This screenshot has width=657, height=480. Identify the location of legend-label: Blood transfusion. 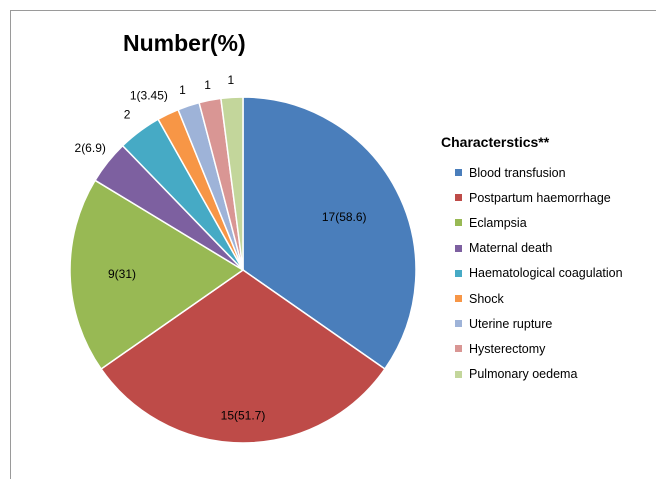
(517, 172).